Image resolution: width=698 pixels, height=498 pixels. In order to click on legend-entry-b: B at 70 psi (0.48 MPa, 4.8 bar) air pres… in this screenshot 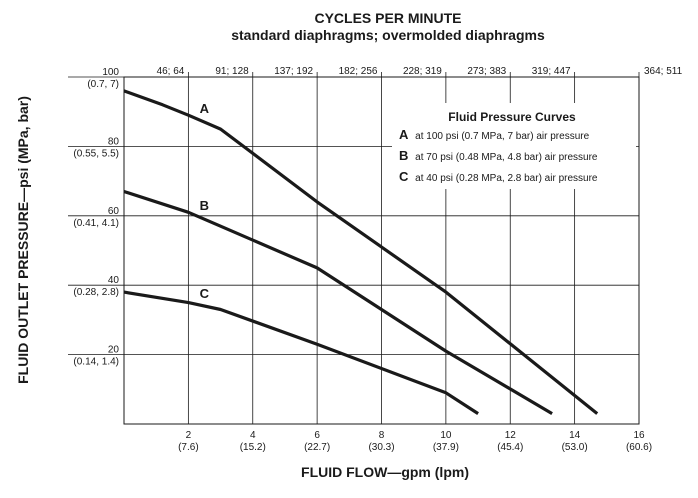, I will do `click(498, 155)`.